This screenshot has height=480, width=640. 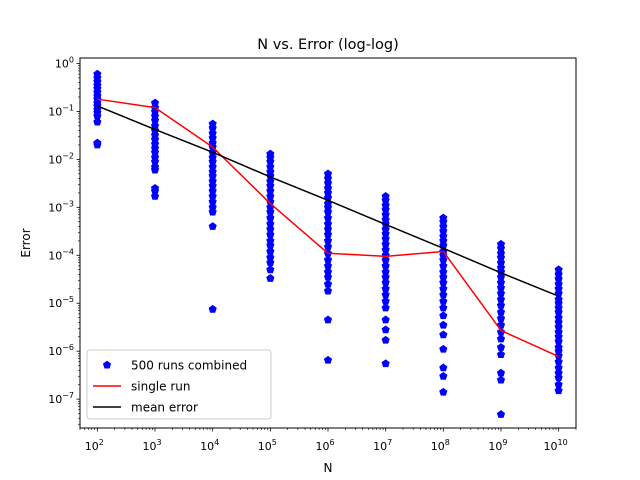 What do you see at coordinates (68, 155) in the screenshot?
I see `y-tick-label-exponent: −2` at bounding box center [68, 155].